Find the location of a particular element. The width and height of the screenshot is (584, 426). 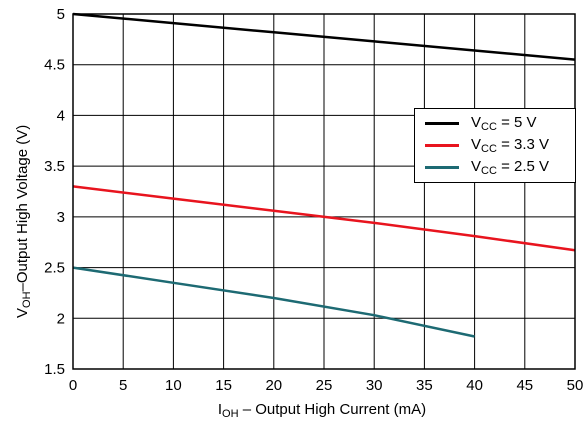

y-tick-label-7: 5 is located at coordinates (61, 14).